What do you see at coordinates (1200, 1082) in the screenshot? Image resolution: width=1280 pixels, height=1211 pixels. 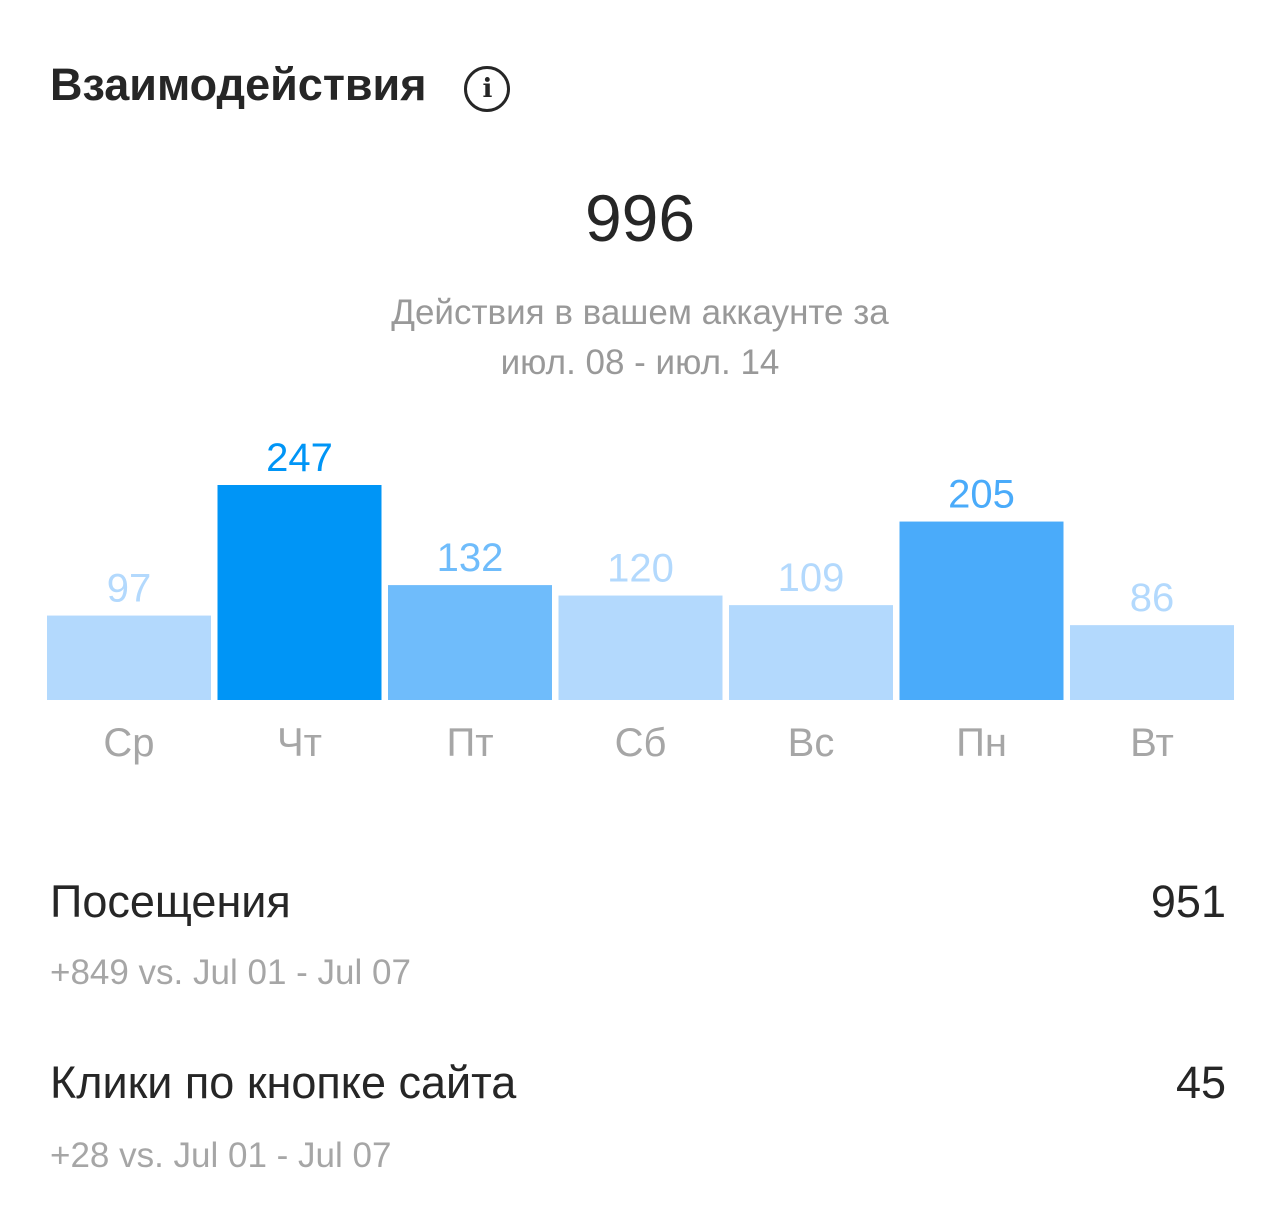 I see `metric-website-clicks-value: 45` at bounding box center [1200, 1082].